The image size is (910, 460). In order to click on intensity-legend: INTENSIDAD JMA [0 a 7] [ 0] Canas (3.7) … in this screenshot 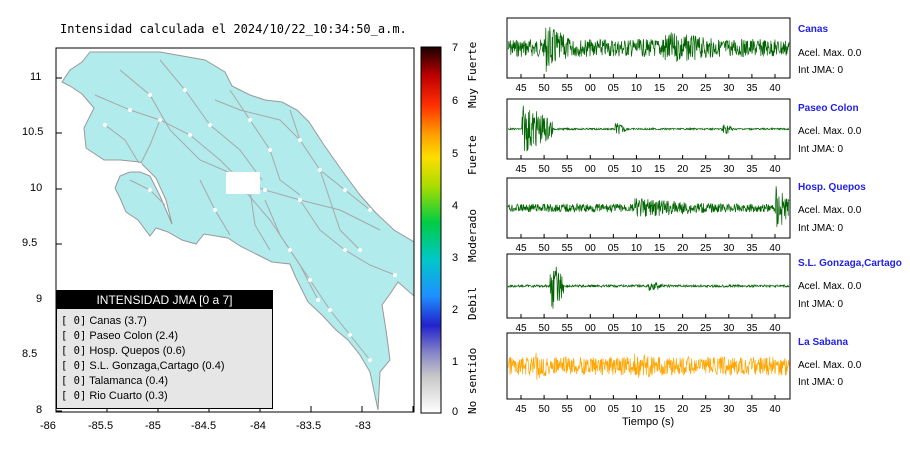, I will do `click(164, 349)`.